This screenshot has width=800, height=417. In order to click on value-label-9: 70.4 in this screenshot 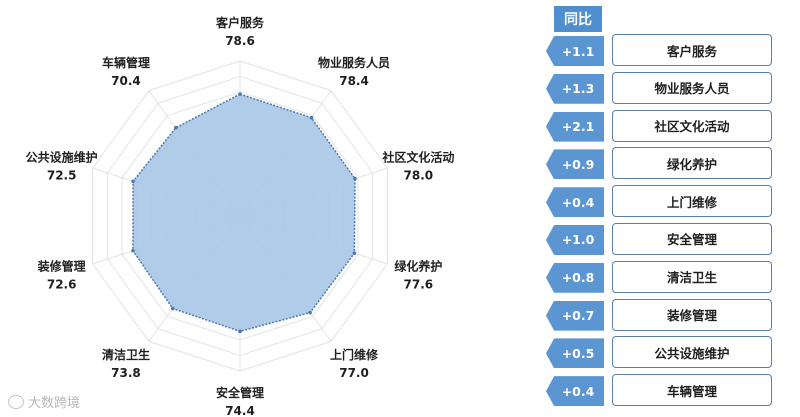, I will do `click(126, 81)`.